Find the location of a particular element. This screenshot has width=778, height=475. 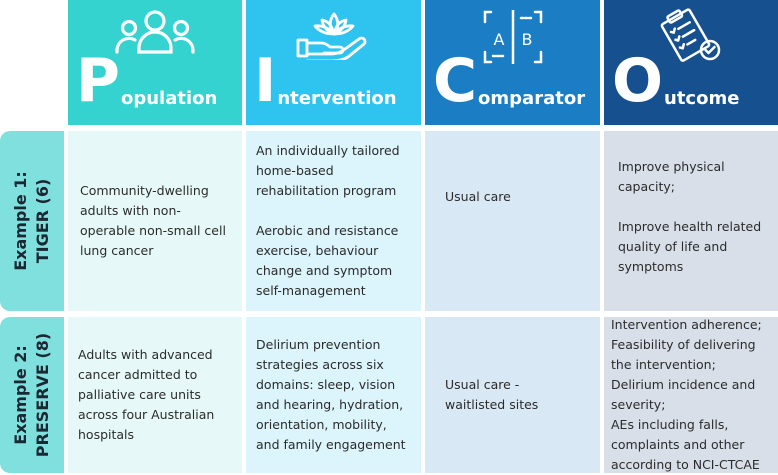

header-comparator-initial: C is located at coordinates (455, 81).